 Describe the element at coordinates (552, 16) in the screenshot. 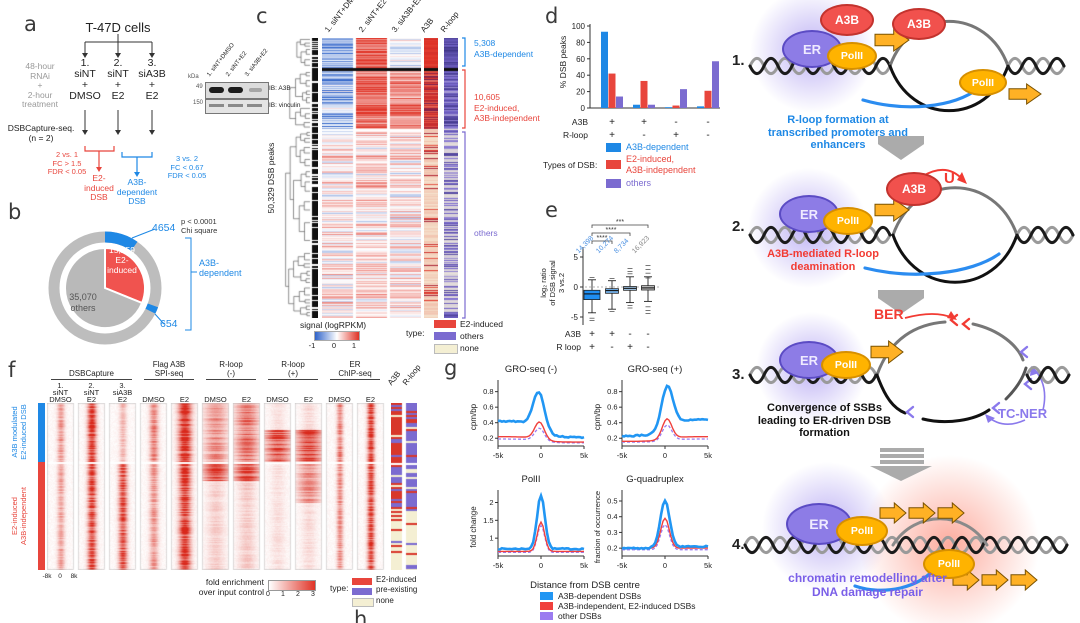

I see `panel-d-label: d` at that location.